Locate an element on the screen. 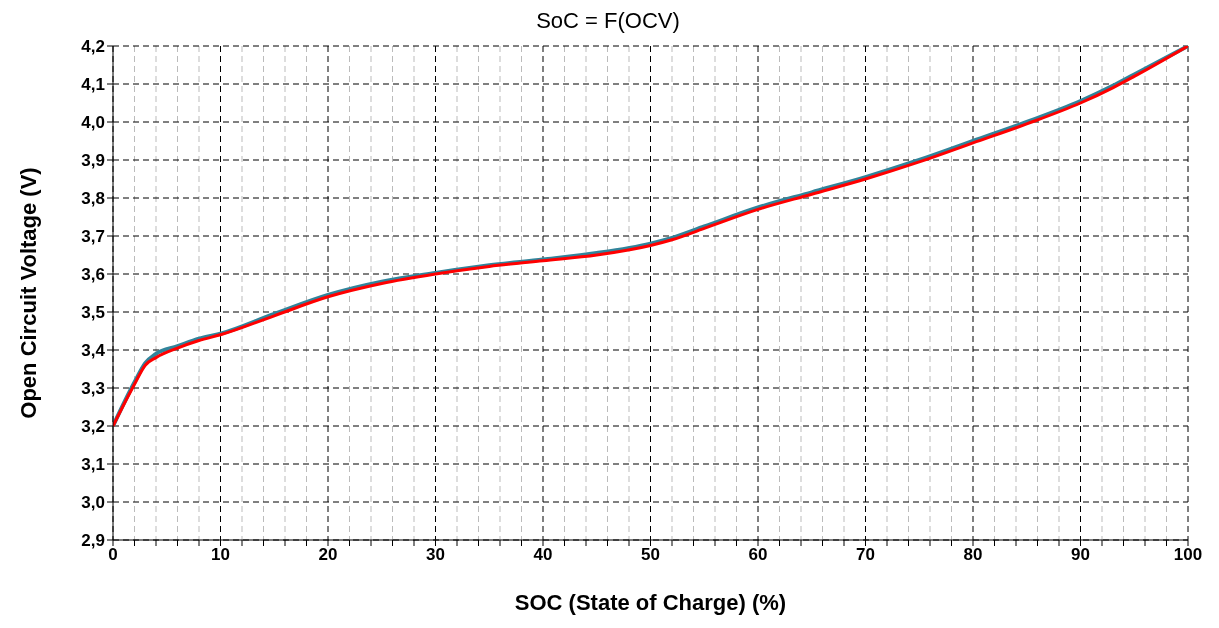 This screenshot has width=1219, height=628. x-tick-label: 40 is located at coordinates (543, 555).